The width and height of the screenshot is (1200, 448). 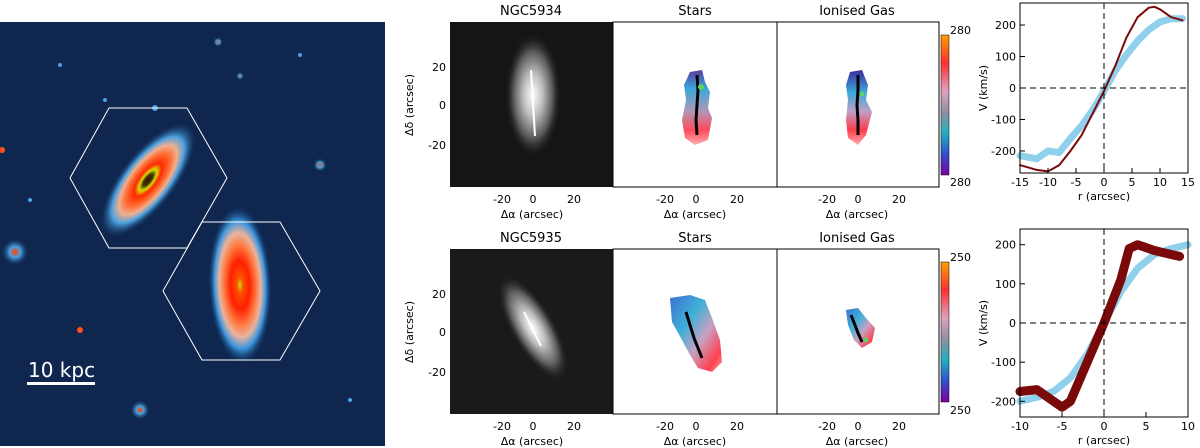 I want to click on series-1-line, so click(x=1100, y=326).